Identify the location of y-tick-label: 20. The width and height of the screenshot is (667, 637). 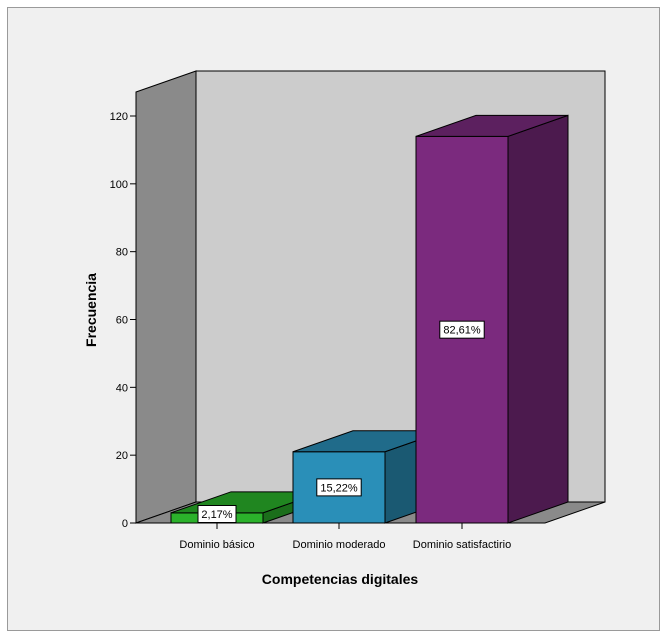
(122, 456).